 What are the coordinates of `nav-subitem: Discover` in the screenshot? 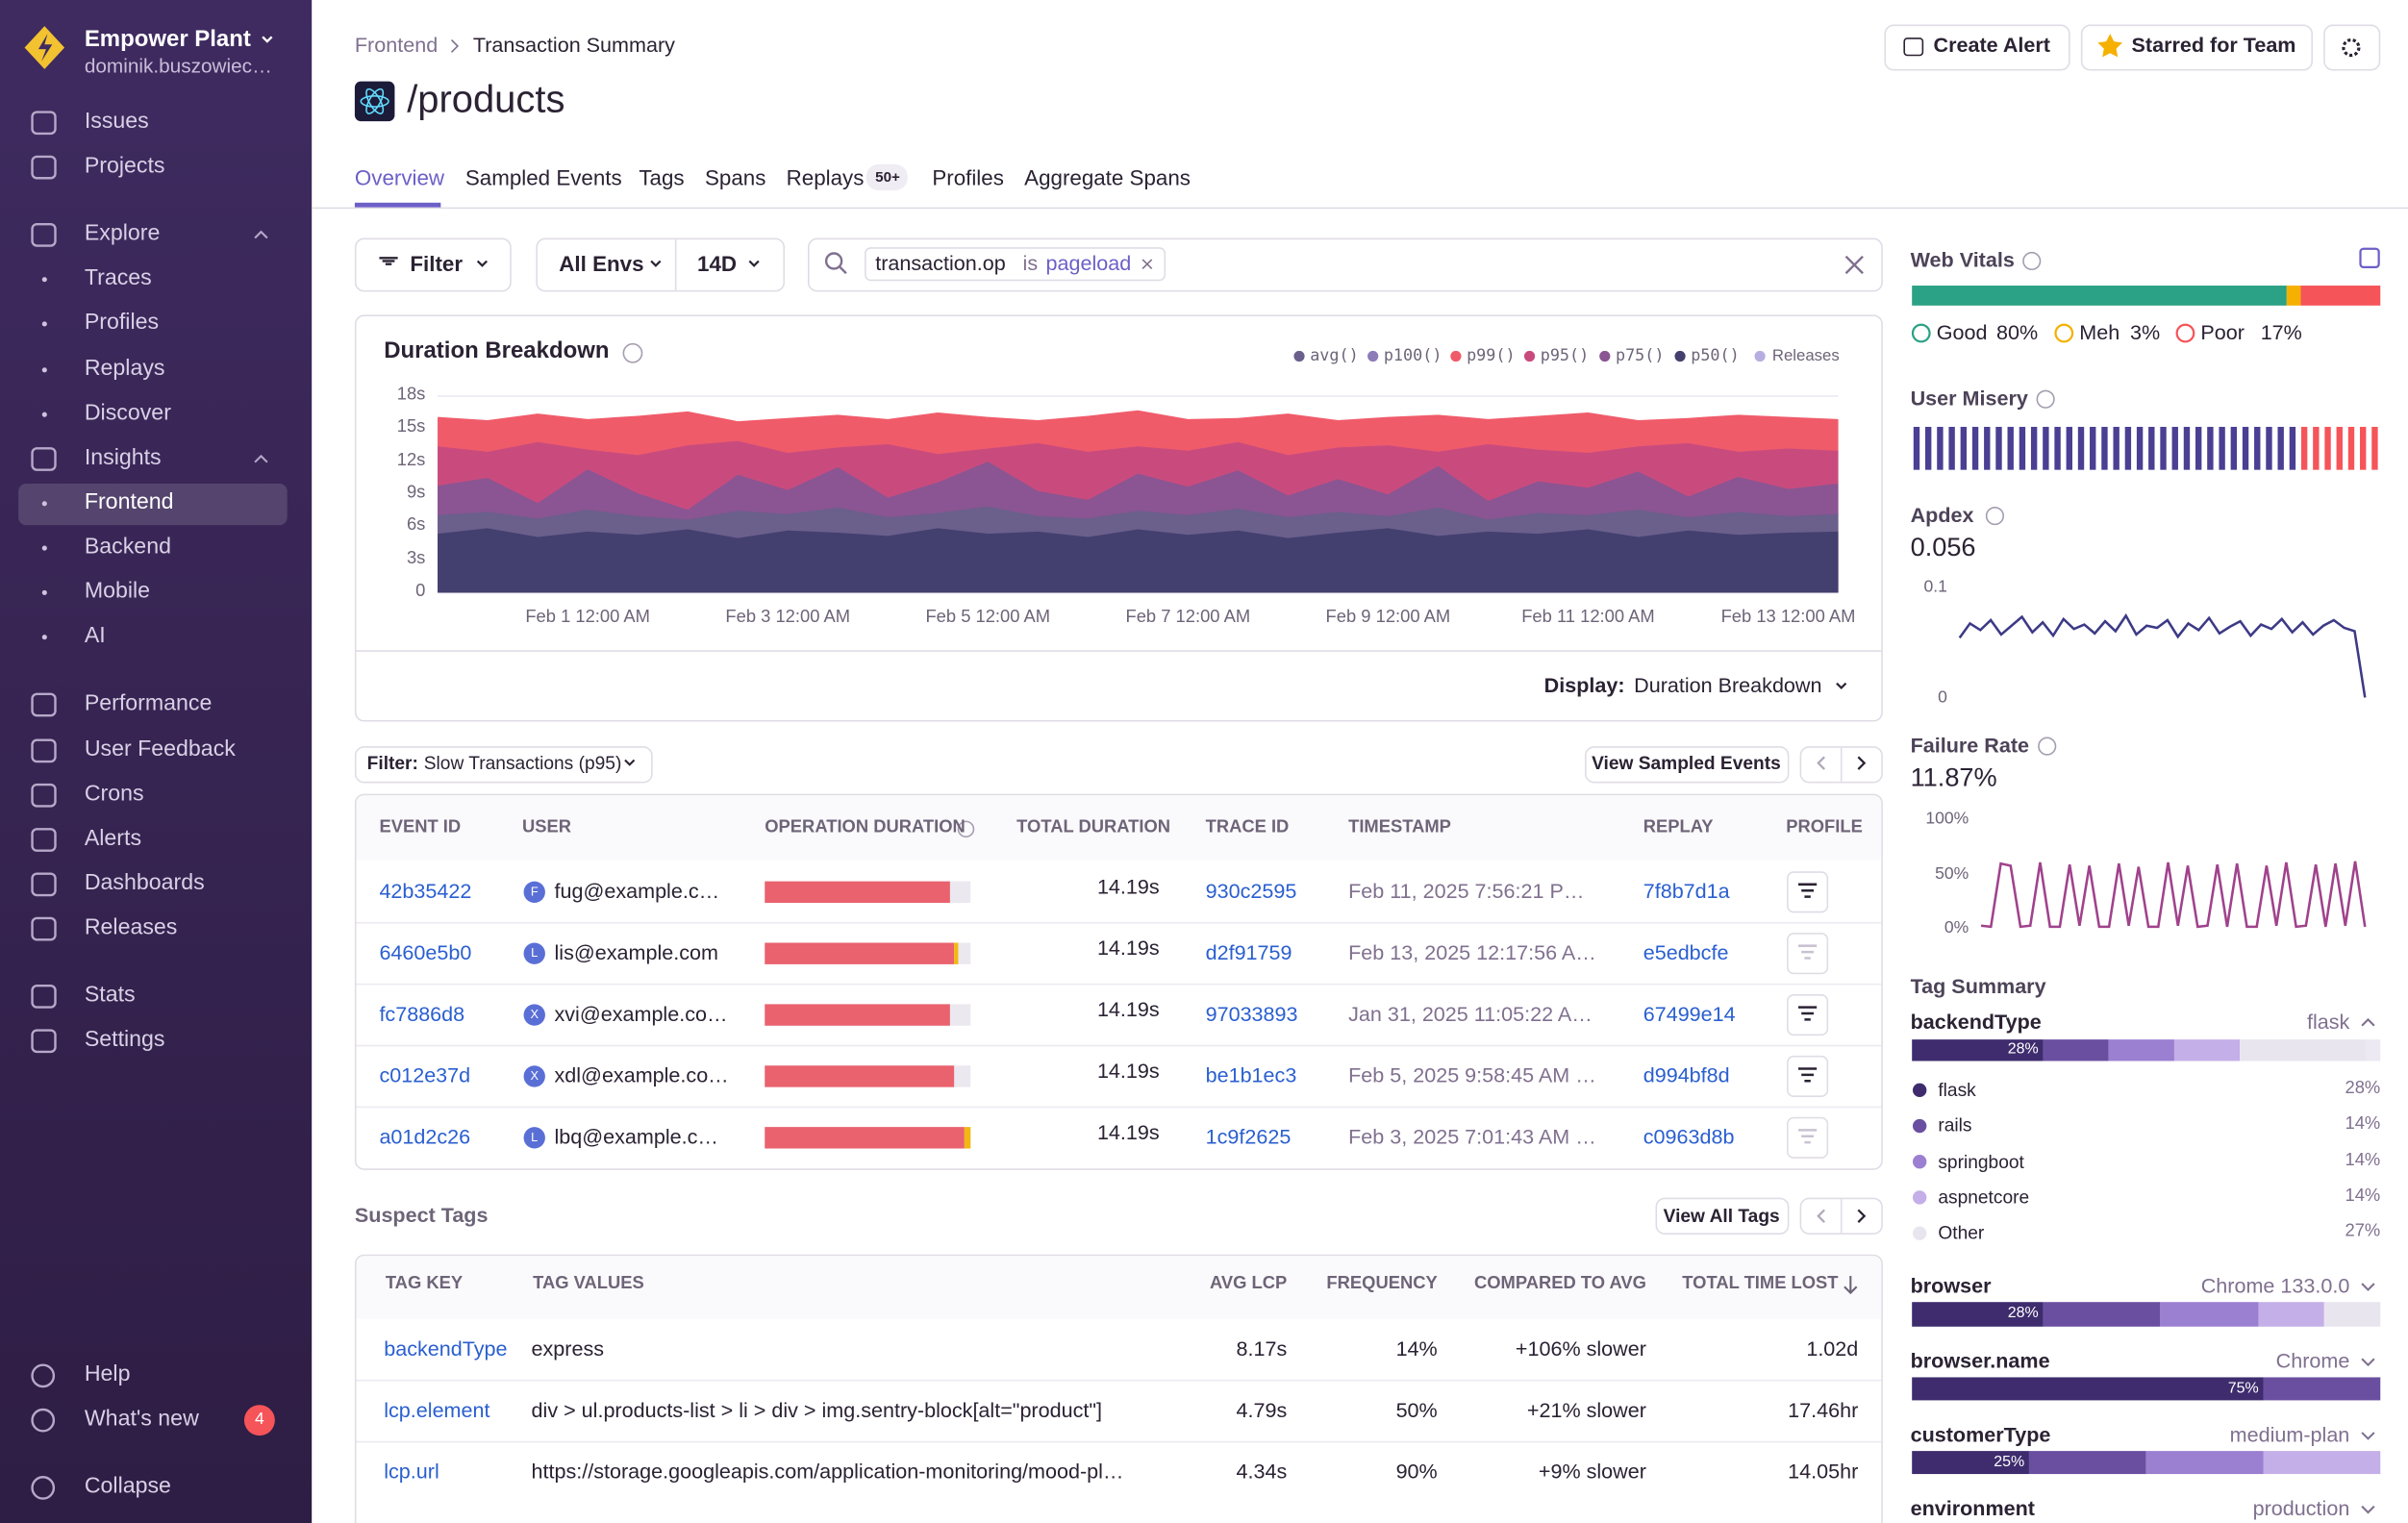 It's located at (128, 414).